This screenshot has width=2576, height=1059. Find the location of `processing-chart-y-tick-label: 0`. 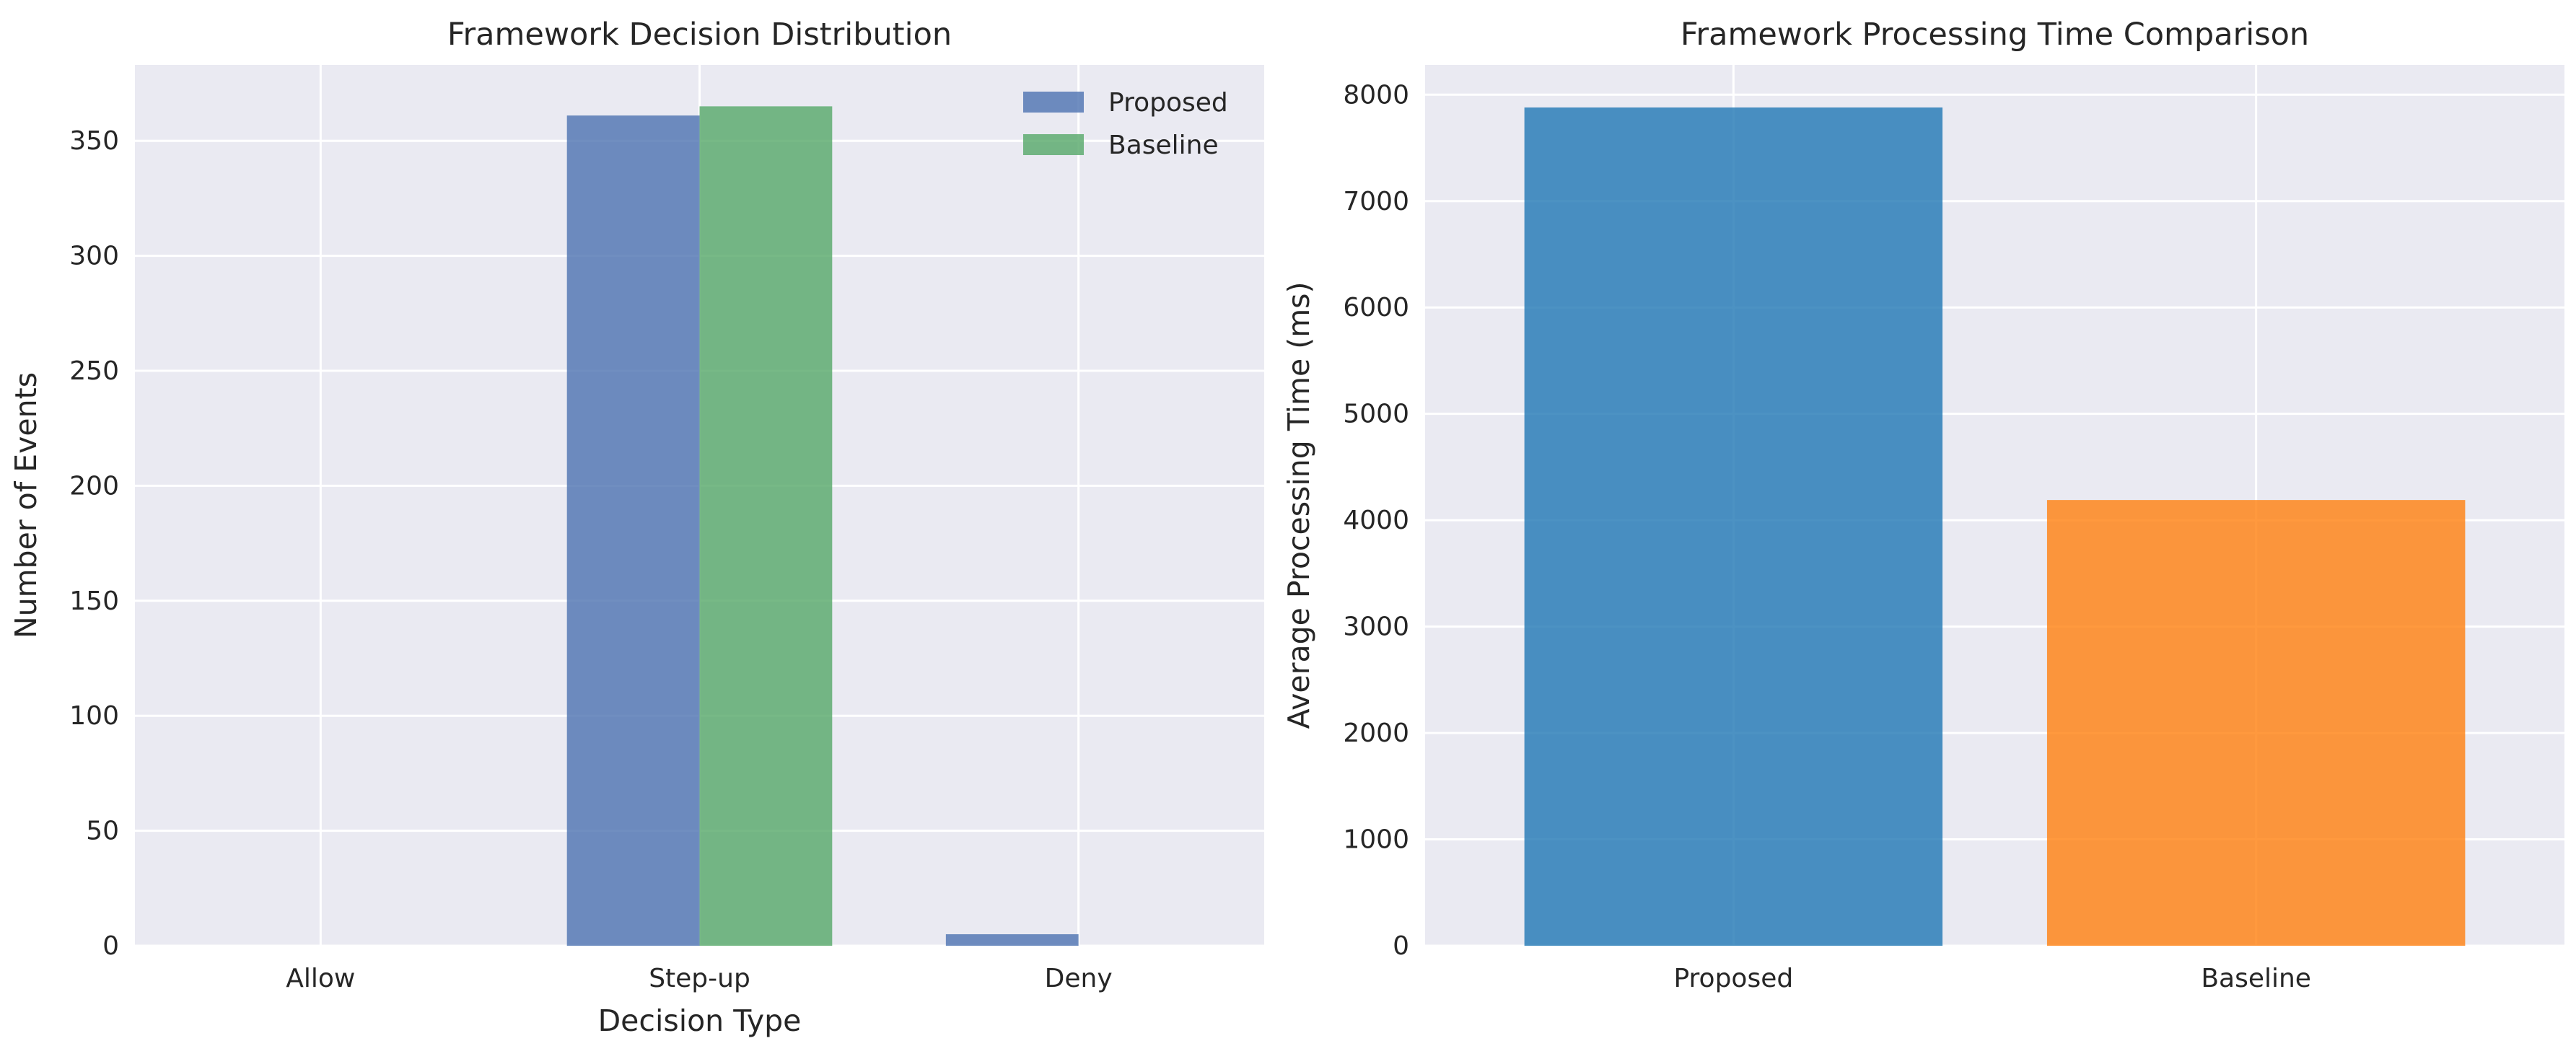

processing-chart-y-tick-label: 0 is located at coordinates (1401, 946).